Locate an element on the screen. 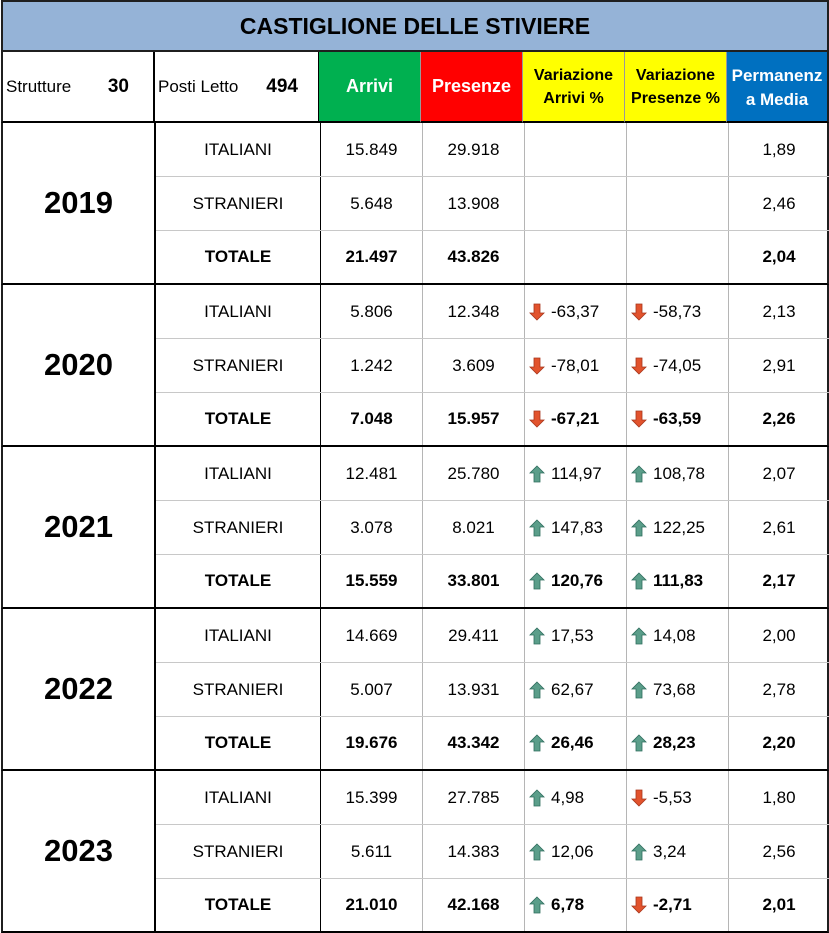 The height and width of the screenshot is (933, 829). presenze-cell: 13.931 is located at coordinates (474, 689).